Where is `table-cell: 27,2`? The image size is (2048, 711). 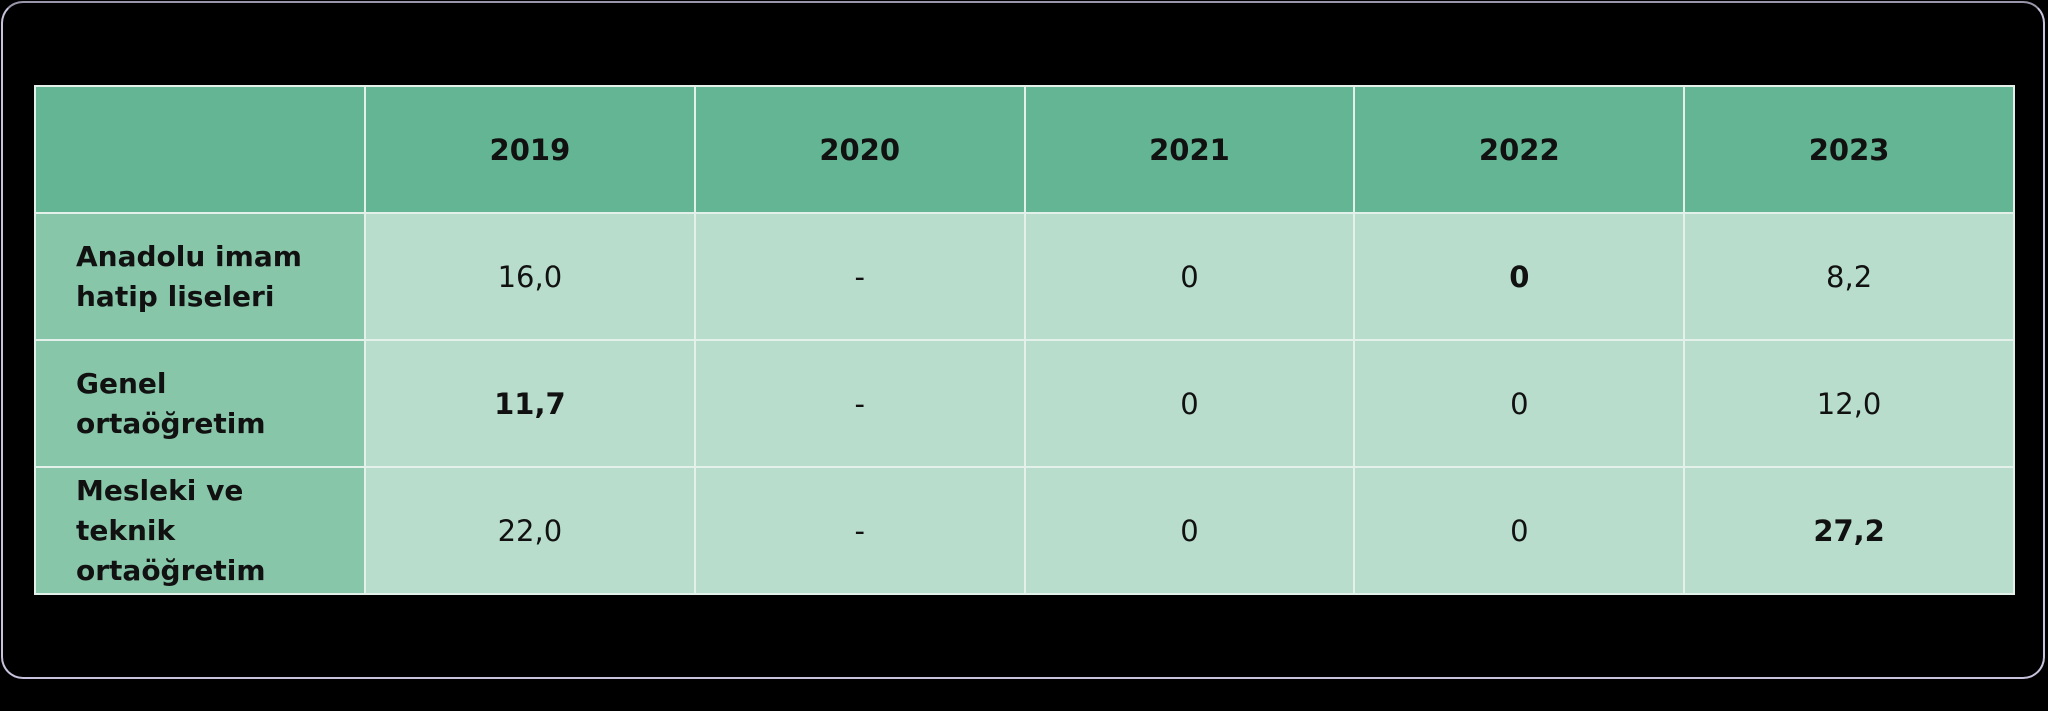
table-cell: 27,2 is located at coordinates (1849, 530).